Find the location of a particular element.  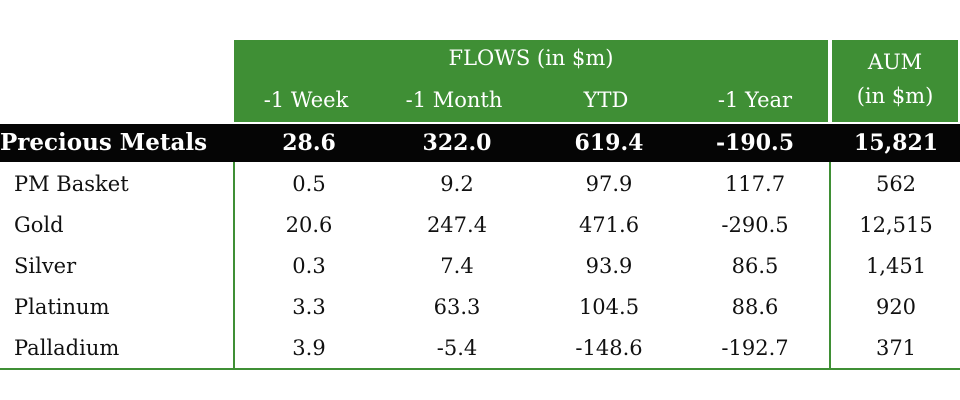

aum-header-line2: (in $m) is located at coordinates (895, 96).